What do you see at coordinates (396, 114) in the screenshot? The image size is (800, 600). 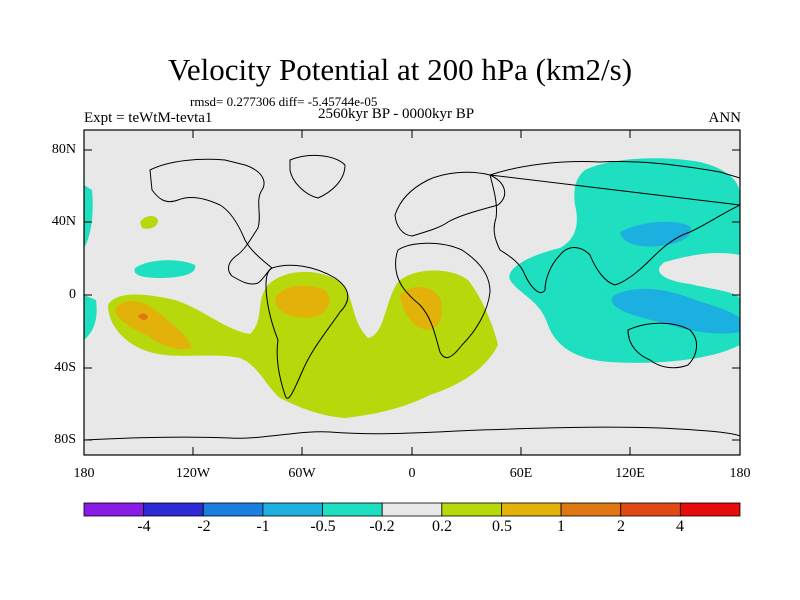 I see `period-label: 2560kyr BP - 0000kyr BP` at bounding box center [396, 114].